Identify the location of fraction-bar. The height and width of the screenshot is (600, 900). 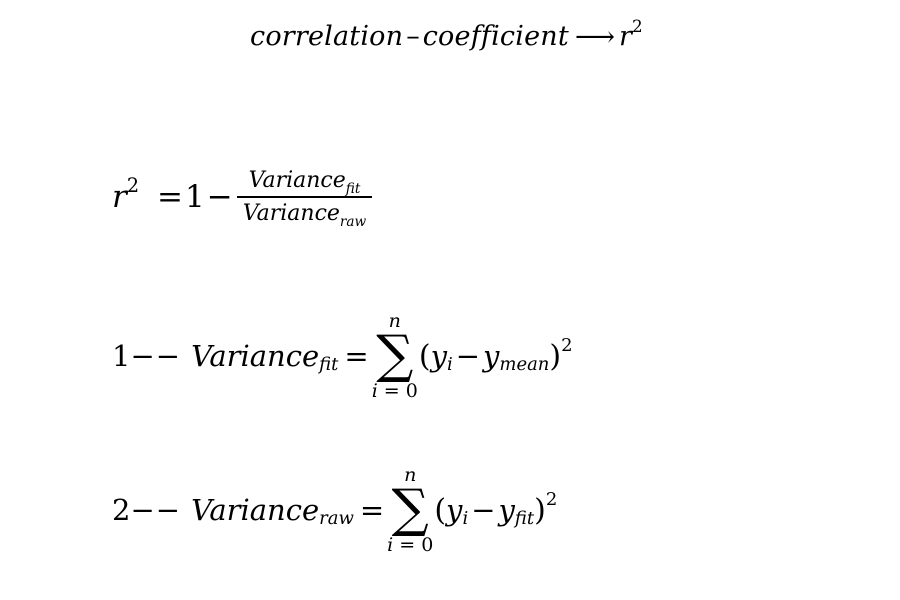
(304, 197).